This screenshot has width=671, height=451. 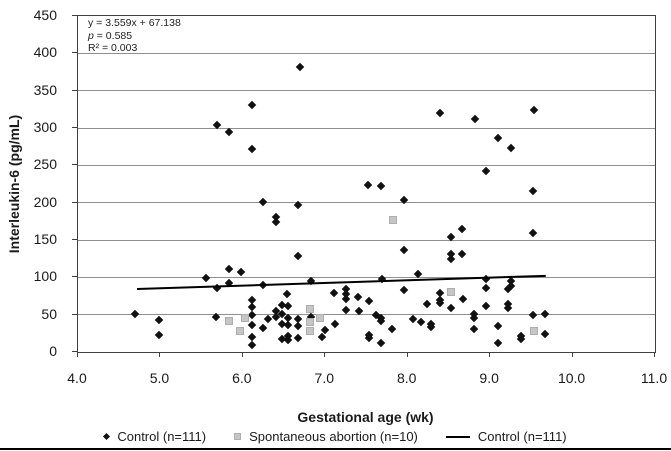 I want to click on square-marker-icon, so click(x=238, y=436).